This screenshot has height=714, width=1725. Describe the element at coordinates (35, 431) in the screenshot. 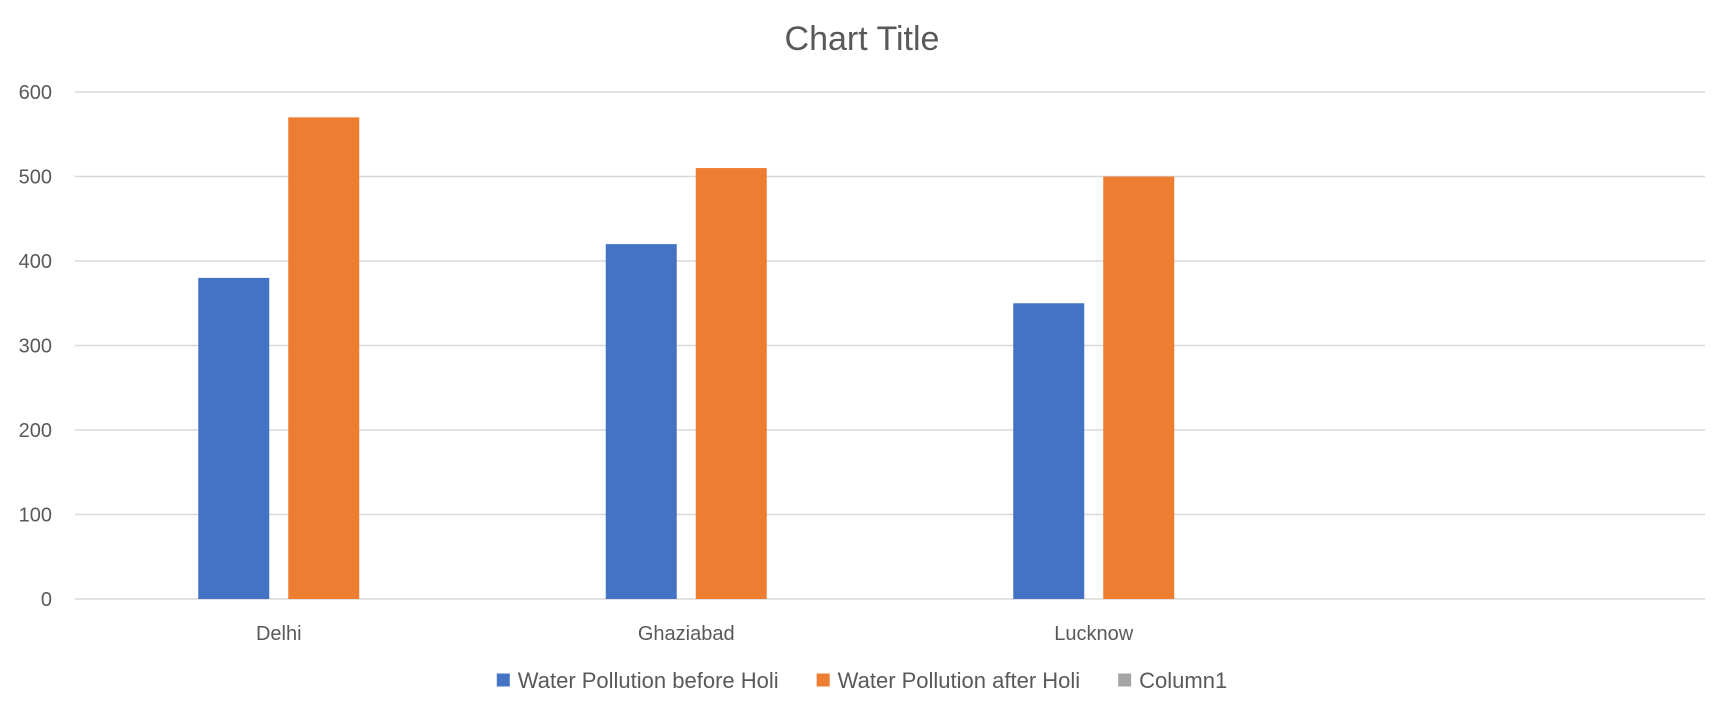

I see `y-tick-label: 200` at that location.